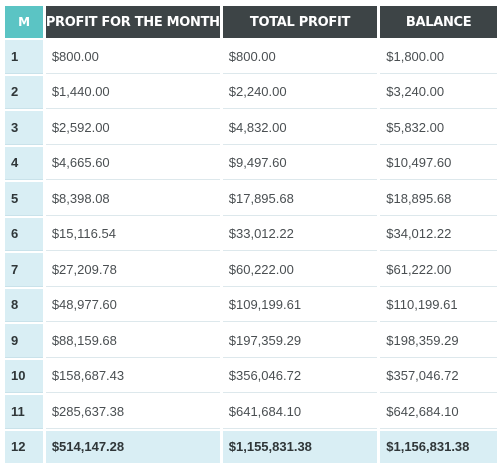  What do you see at coordinates (132, 234) in the screenshot?
I see `profit-cell: $15,116.54` at bounding box center [132, 234].